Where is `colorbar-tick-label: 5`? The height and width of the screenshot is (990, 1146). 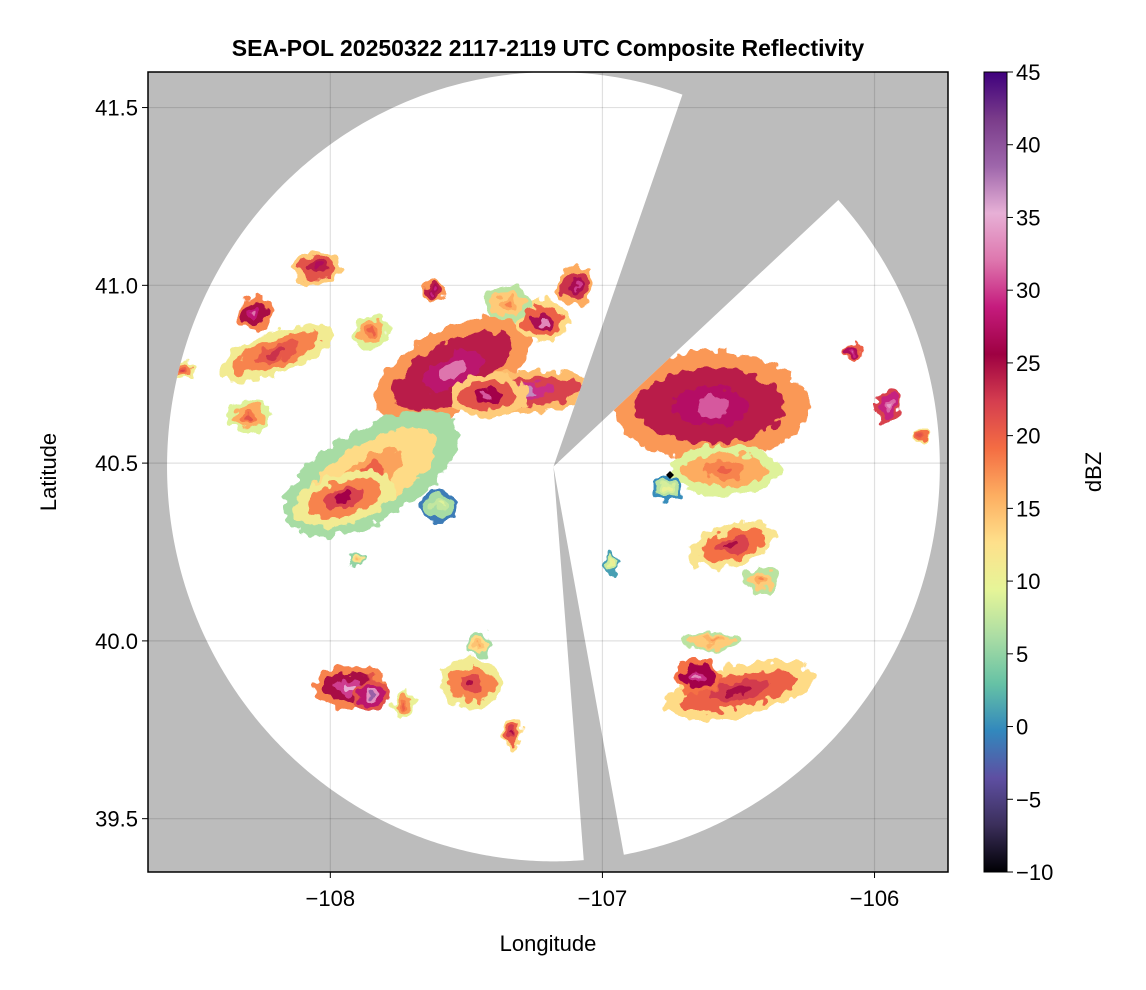
colorbar-tick-label: 5 is located at coordinates (1022, 654).